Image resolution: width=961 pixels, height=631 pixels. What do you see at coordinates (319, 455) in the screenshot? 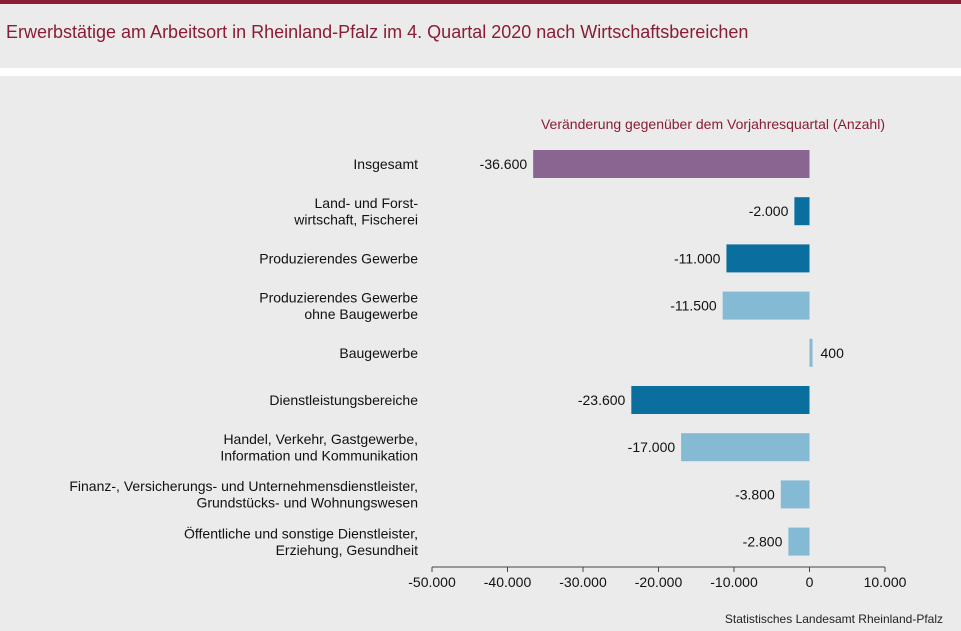
I see `category-label: Information und Kommunikation` at bounding box center [319, 455].